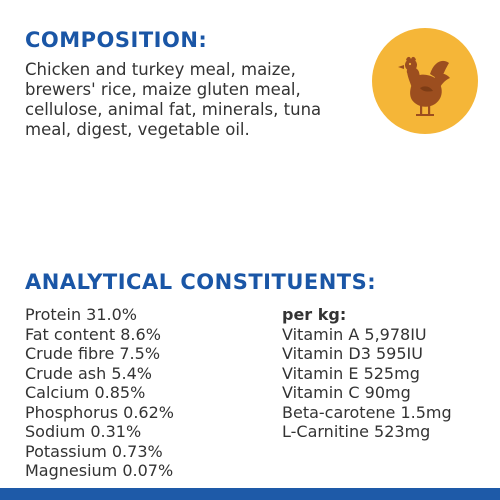 The width and height of the screenshot is (500, 500). I want to click on composition-line: cellulose, animal fat, minerals, tuna, so click(173, 109).